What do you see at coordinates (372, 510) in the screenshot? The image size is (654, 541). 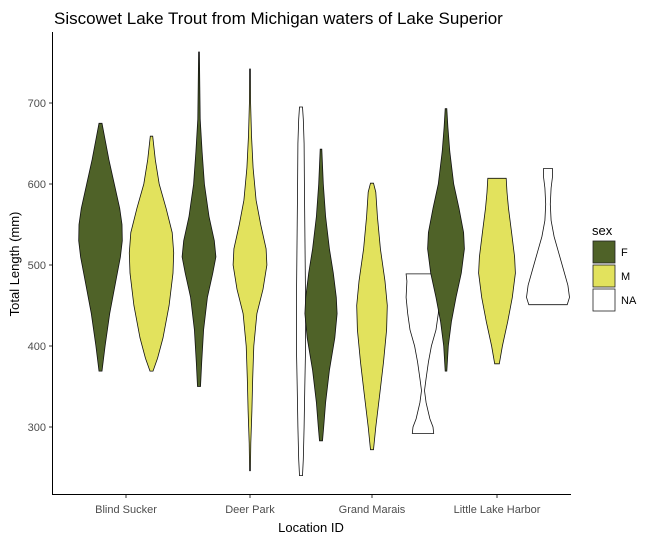 I see `x-tick-label: Grand Marais` at bounding box center [372, 510].